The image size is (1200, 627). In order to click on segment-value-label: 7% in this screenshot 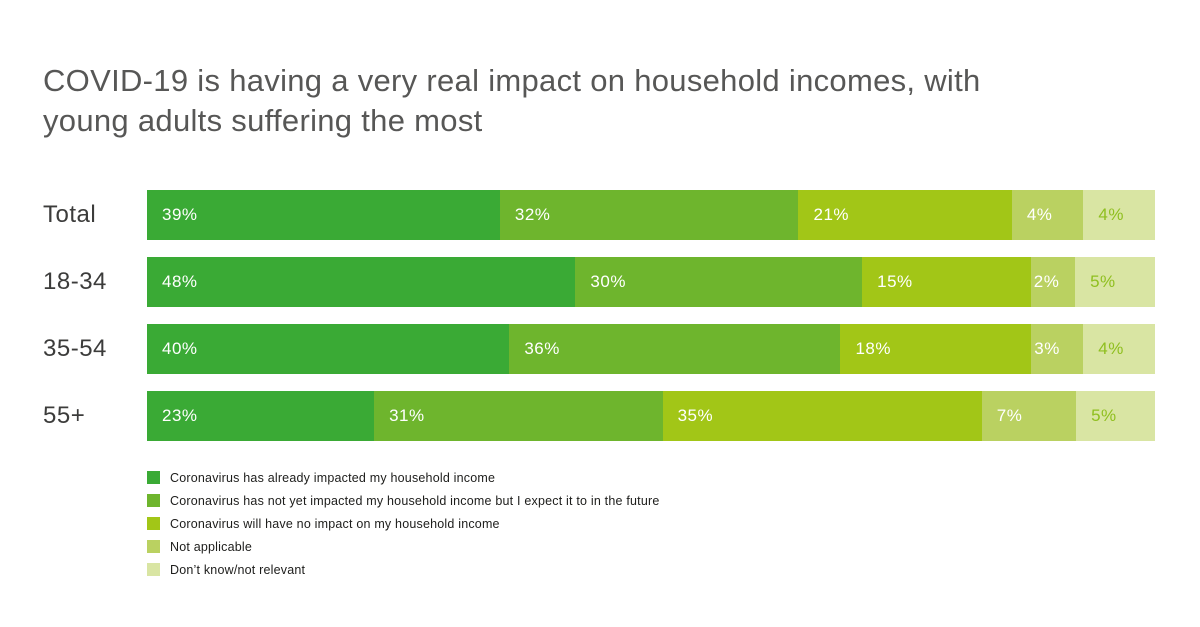, I will do `click(1009, 415)`.